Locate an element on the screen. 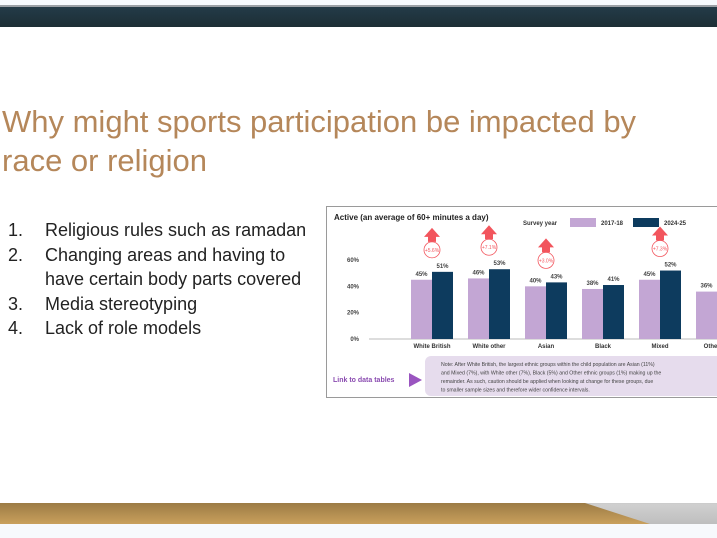  data-label: 40% is located at coordinates (535, 281).